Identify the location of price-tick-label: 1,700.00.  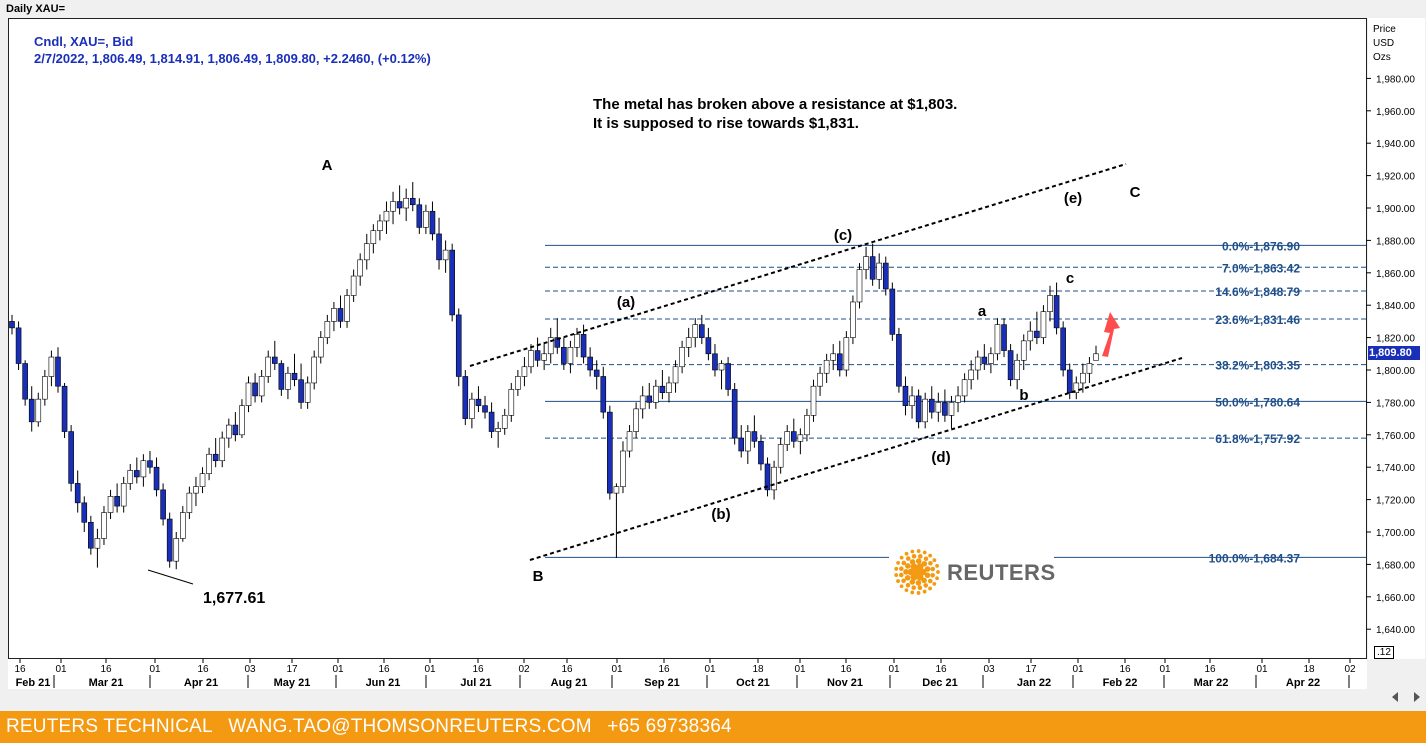
(1395, 533).